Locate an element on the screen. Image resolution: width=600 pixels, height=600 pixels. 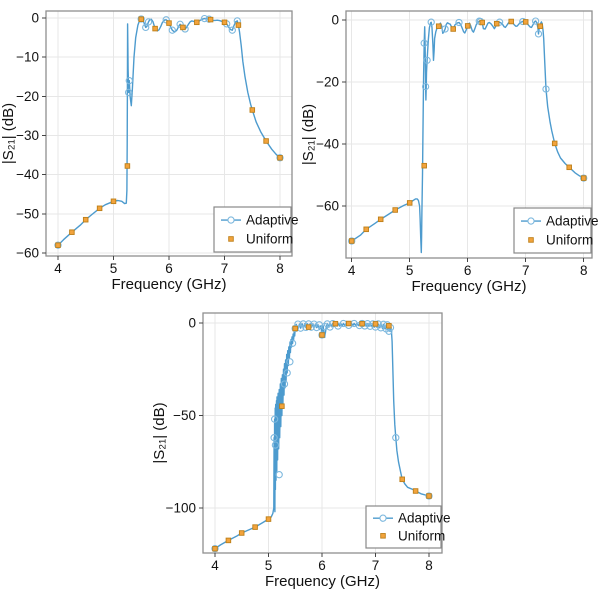
adaptive-markers is located at coordinates (322, 436).